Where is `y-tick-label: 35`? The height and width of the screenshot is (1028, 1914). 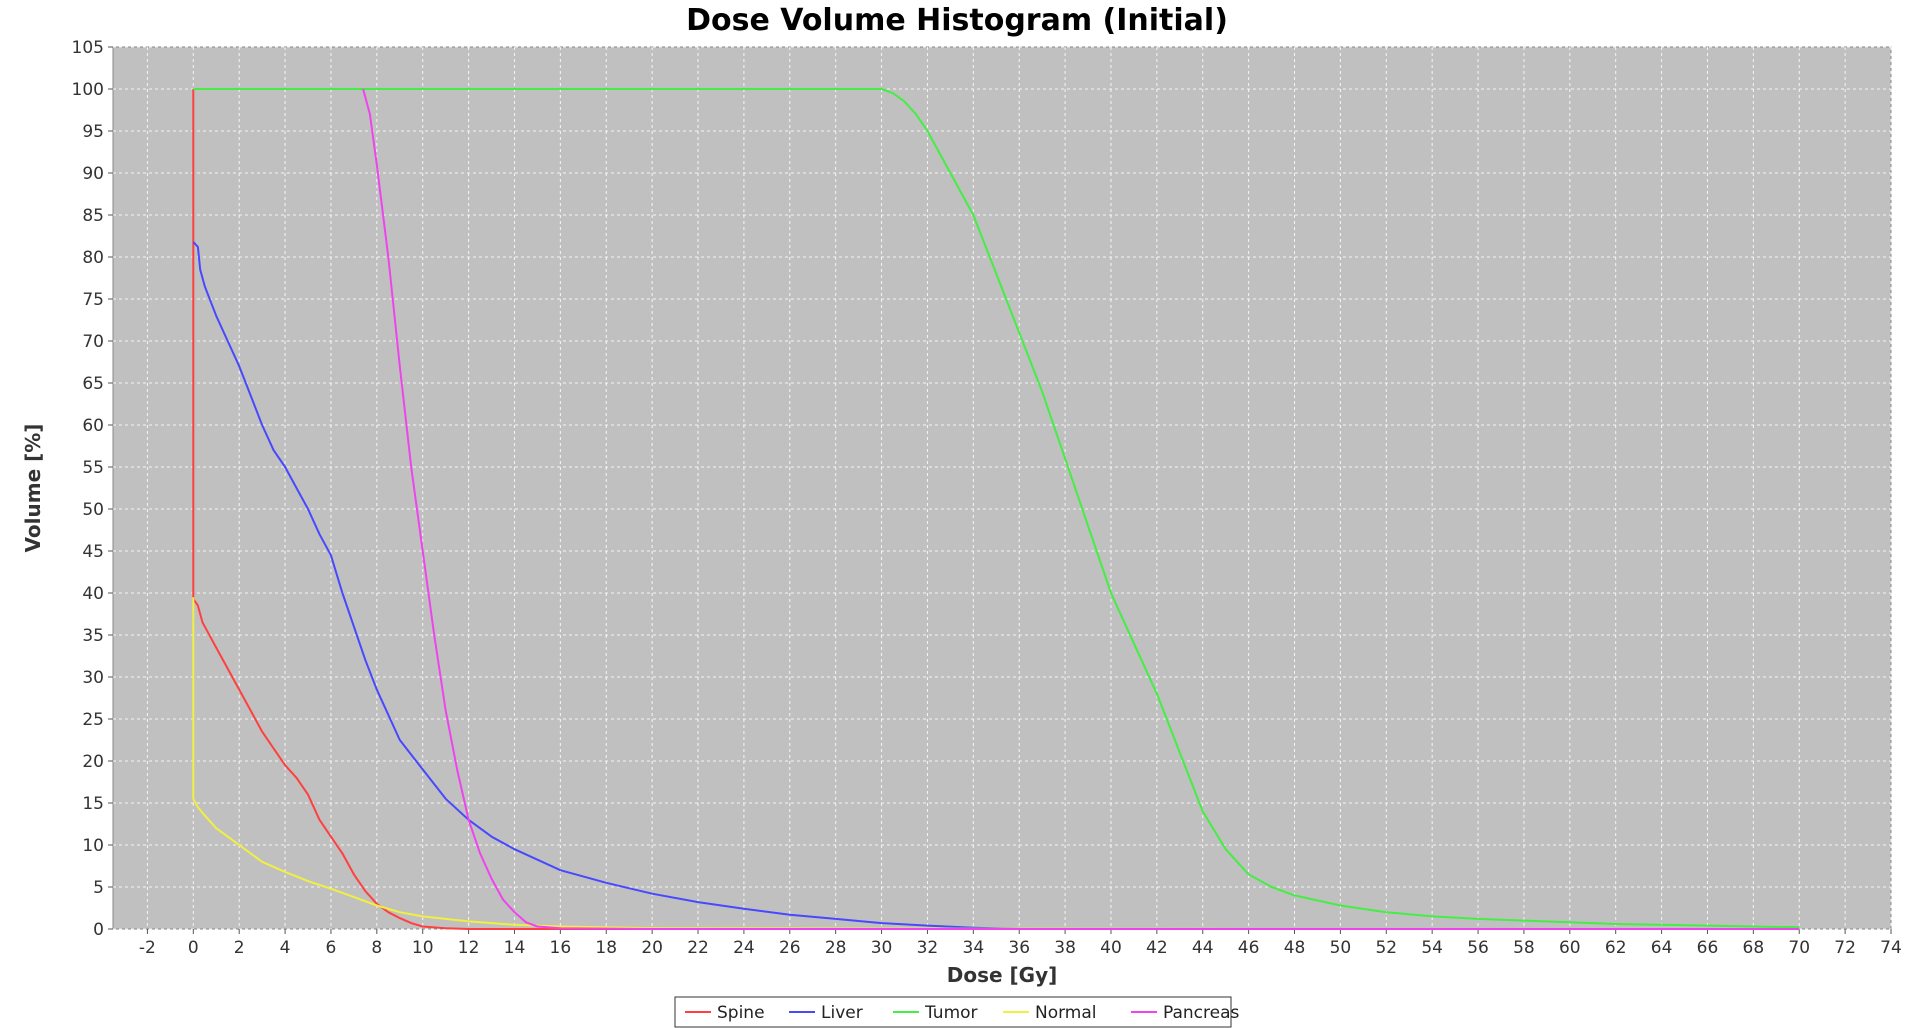
y-tick-label: 35 is located at coordinates (93, 636).